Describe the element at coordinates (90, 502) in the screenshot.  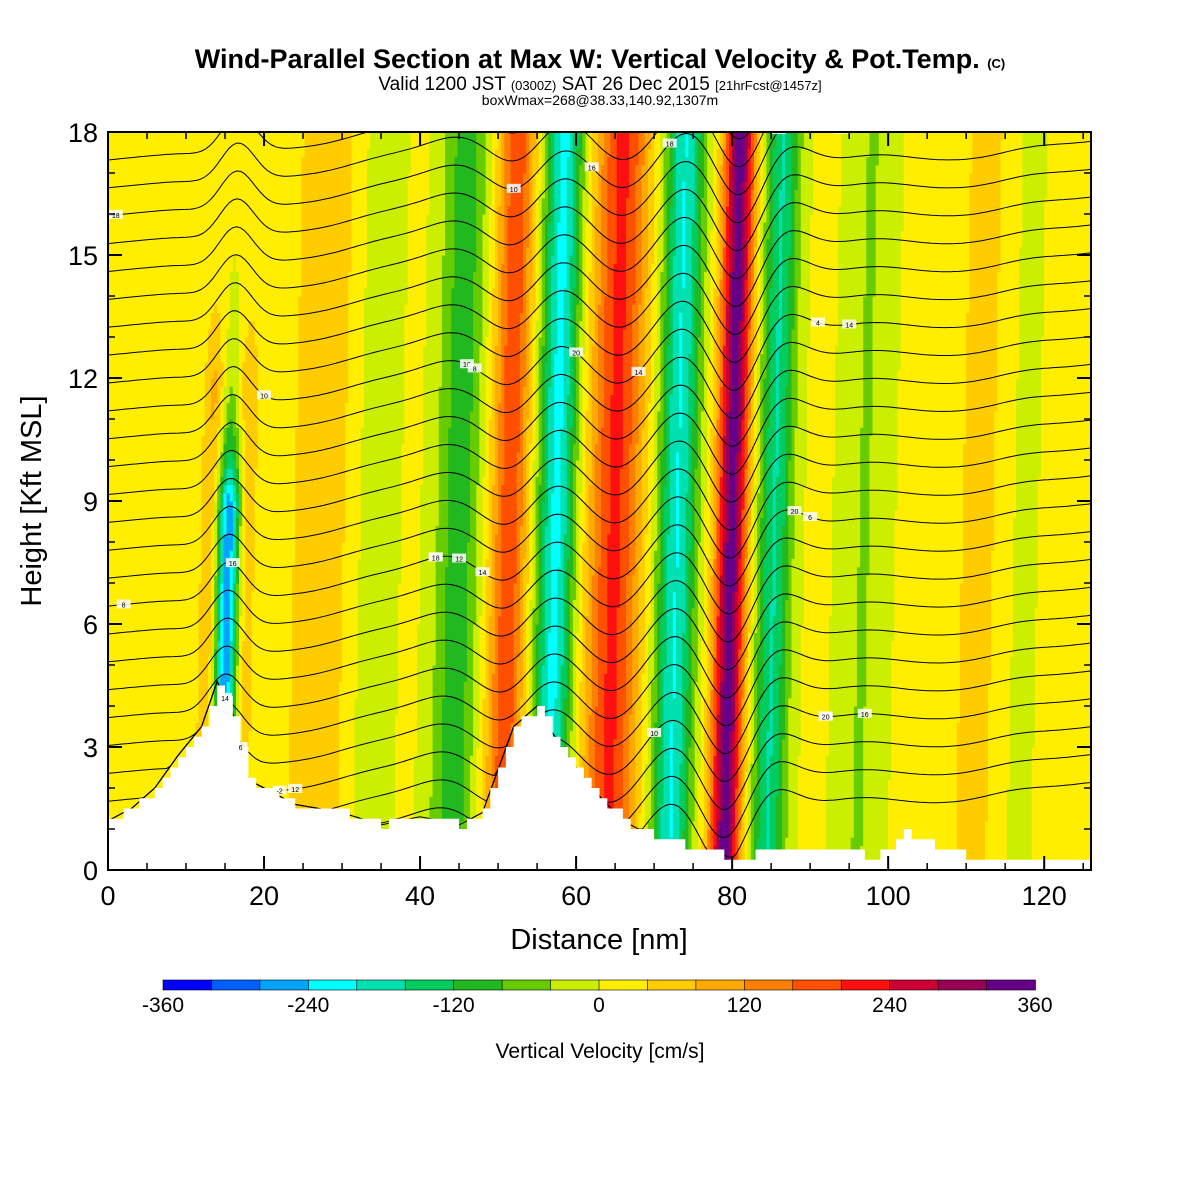
I see `y-tick-label: 9` at that location.